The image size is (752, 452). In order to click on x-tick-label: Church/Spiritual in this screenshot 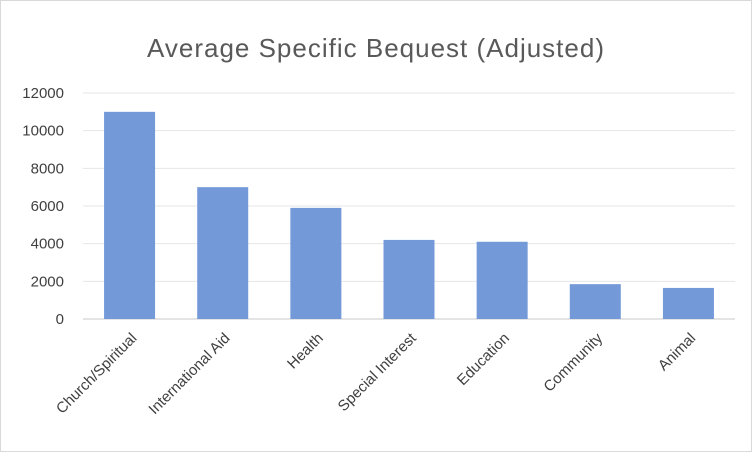, I will do `click(96, 373)`.